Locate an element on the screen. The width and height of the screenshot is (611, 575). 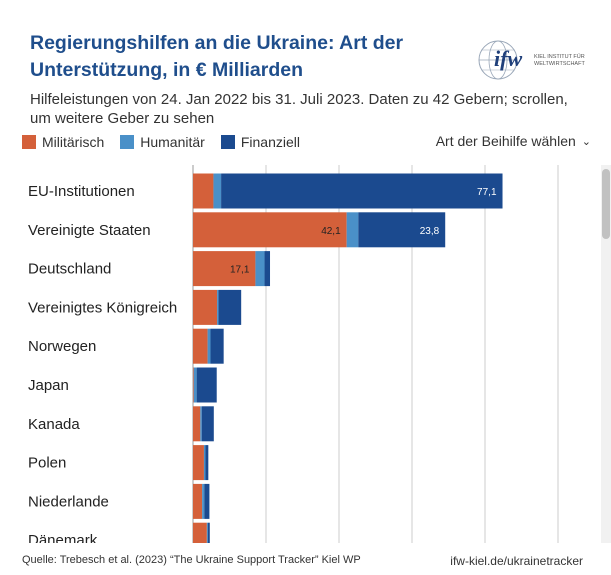
bar-norwegen-milit-risch is located at coordinates (200, 346).